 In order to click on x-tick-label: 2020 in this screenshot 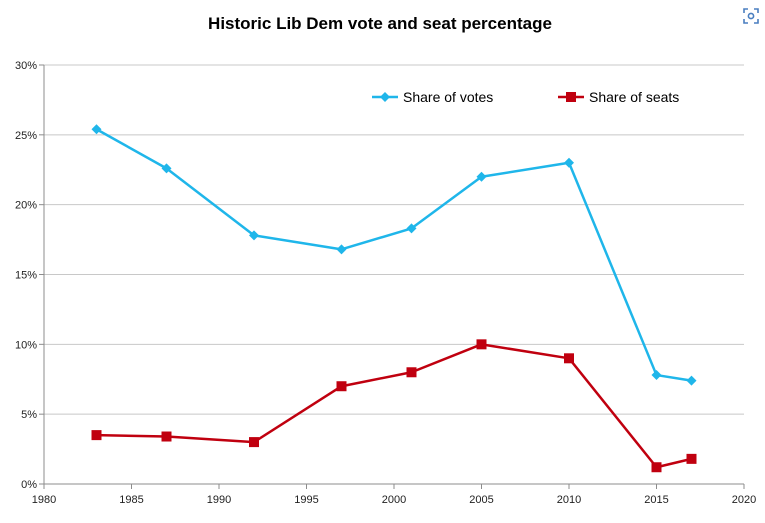, I will do `click(744, 500)`.